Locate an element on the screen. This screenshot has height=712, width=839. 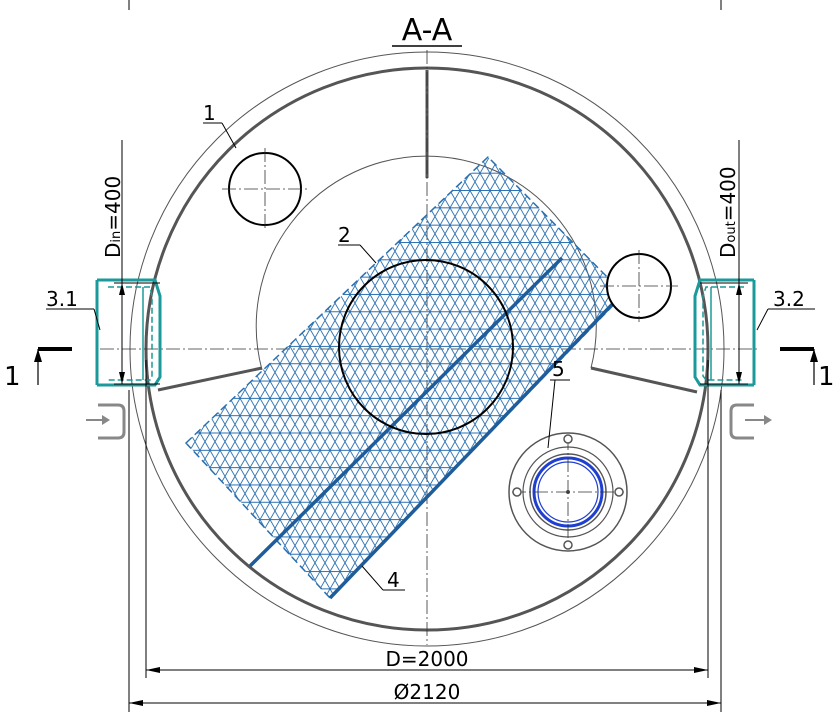
central-well is located at coordinates (426, 347).